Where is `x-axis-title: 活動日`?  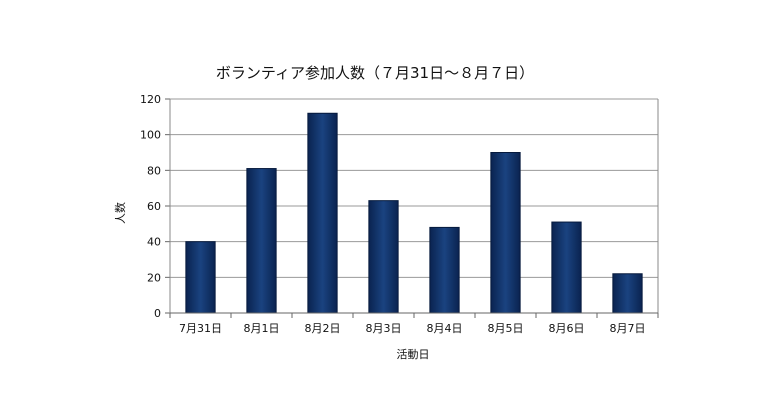 x-axis-title: 活動日 is located at coordinates (413, 354).